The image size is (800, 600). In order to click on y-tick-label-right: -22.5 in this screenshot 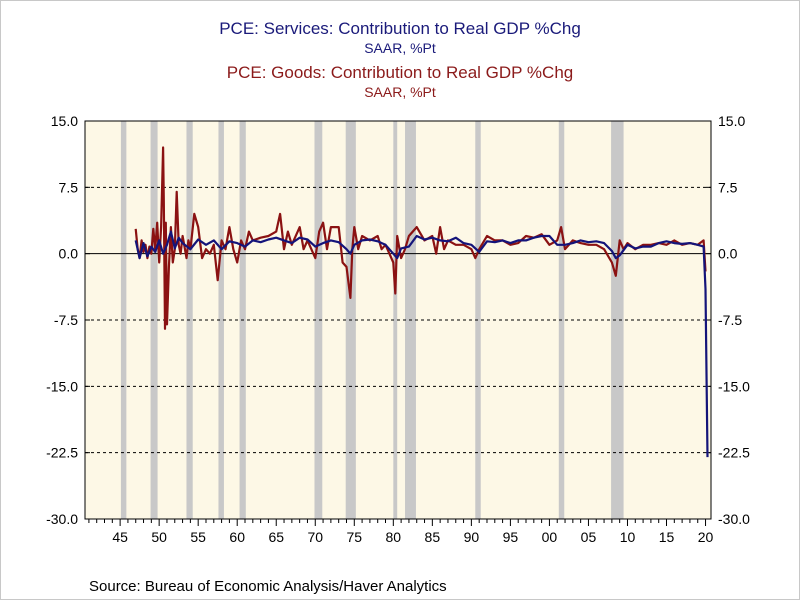, I will do `click(734, 453)`.